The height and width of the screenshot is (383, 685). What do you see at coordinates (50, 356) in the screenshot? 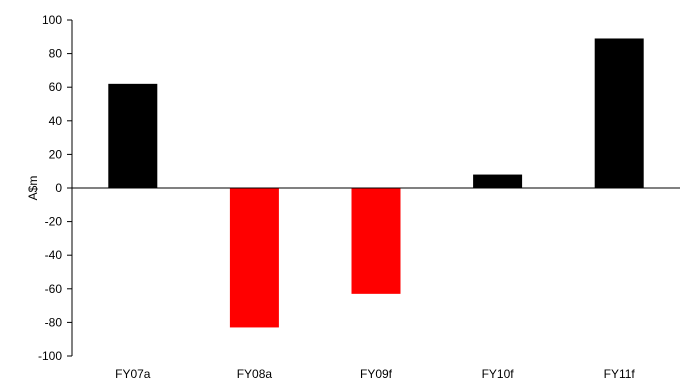
I see `y-tick-label: -100` at bounding box center [50, 356].